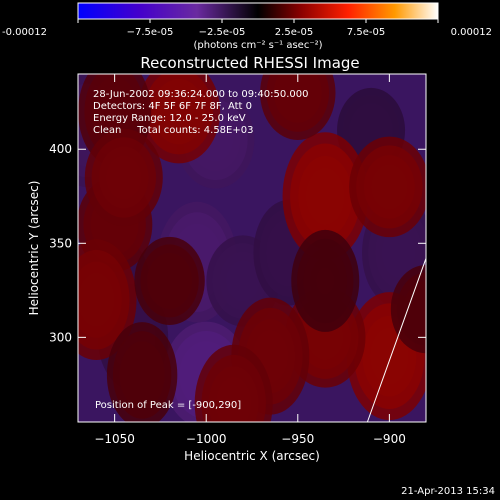  What do you see at coordinates (389, 439) in the screenshot?
I see `x-tick-label: −900` at bounding box center [389, 439].